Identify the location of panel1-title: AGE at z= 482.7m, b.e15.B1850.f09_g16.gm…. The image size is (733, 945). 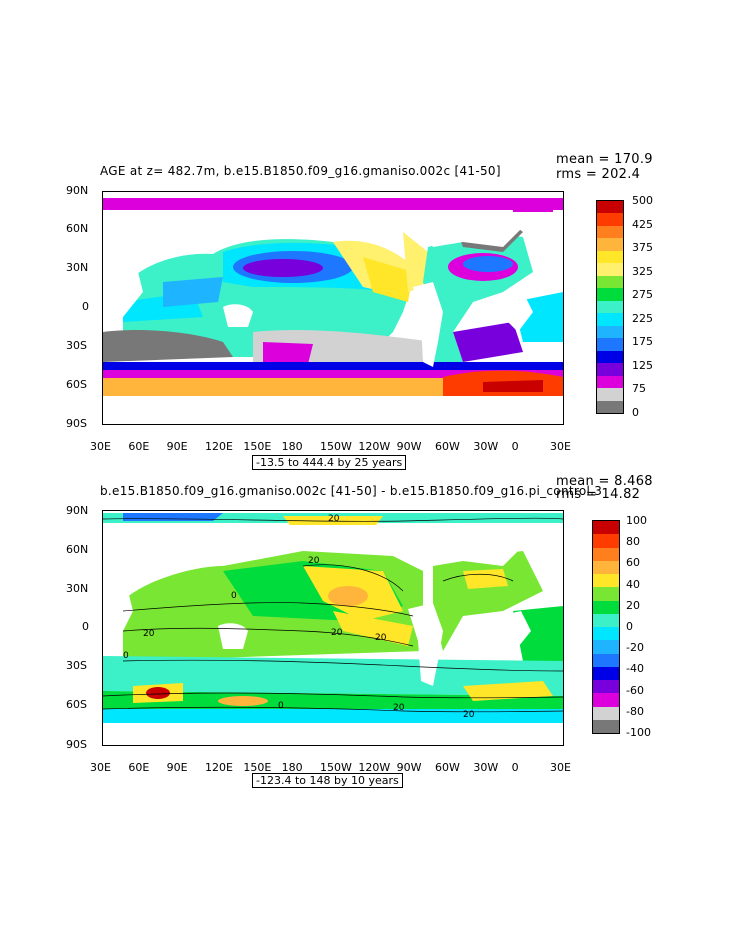
(300, 171).